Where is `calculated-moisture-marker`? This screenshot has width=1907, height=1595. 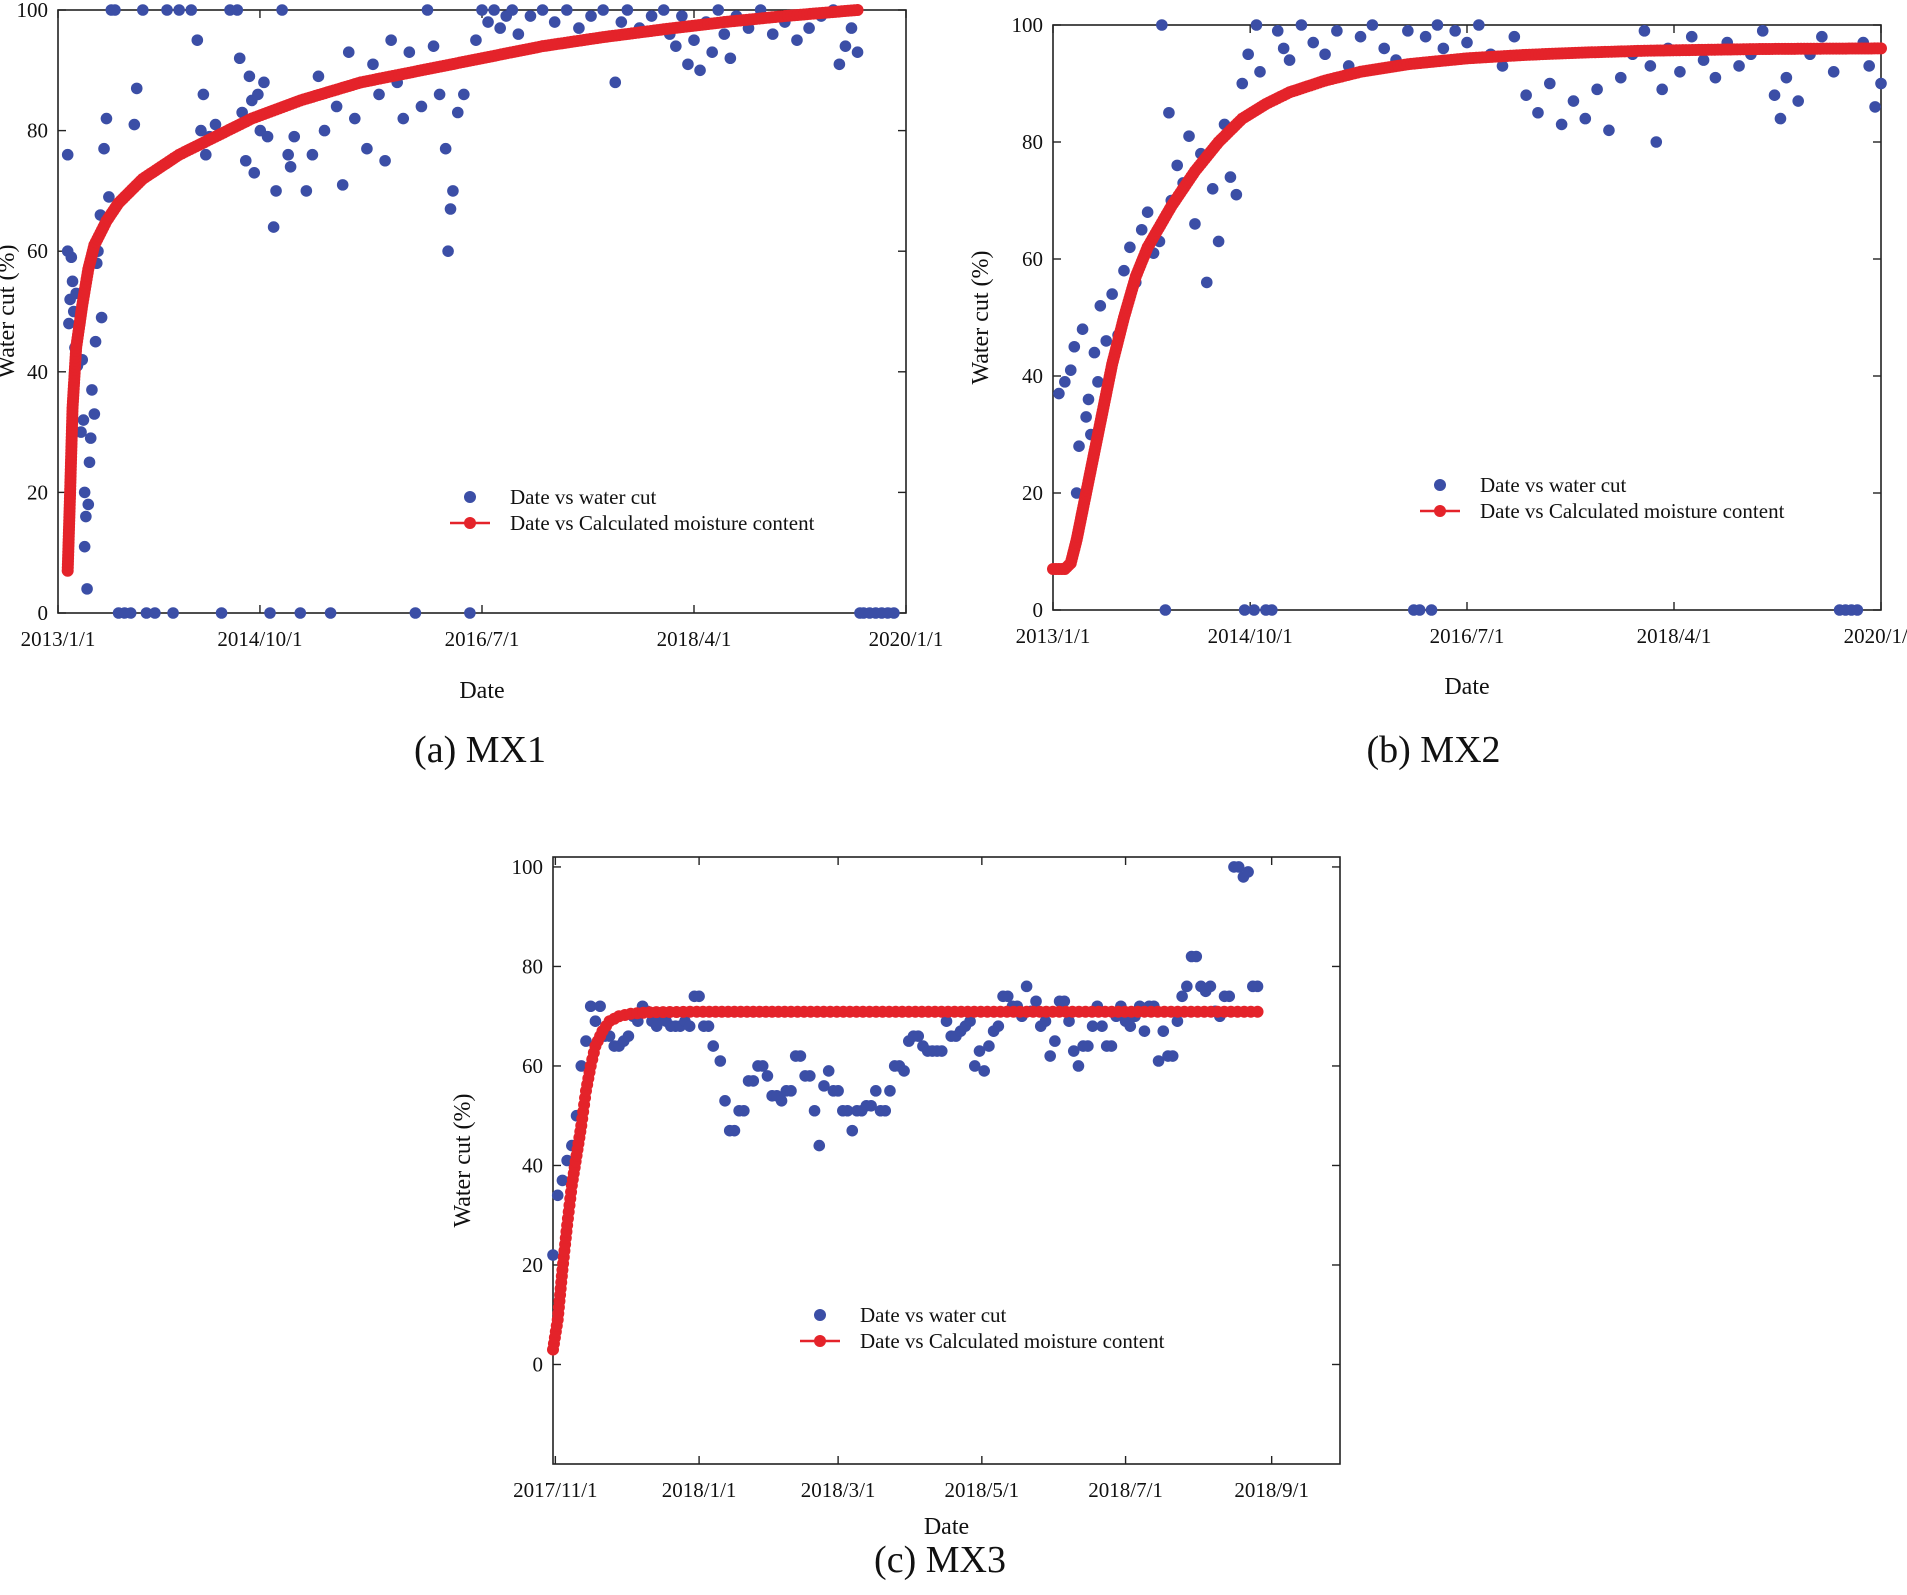 calculated-moisture-marker is located at coordinates (1257, 1011).